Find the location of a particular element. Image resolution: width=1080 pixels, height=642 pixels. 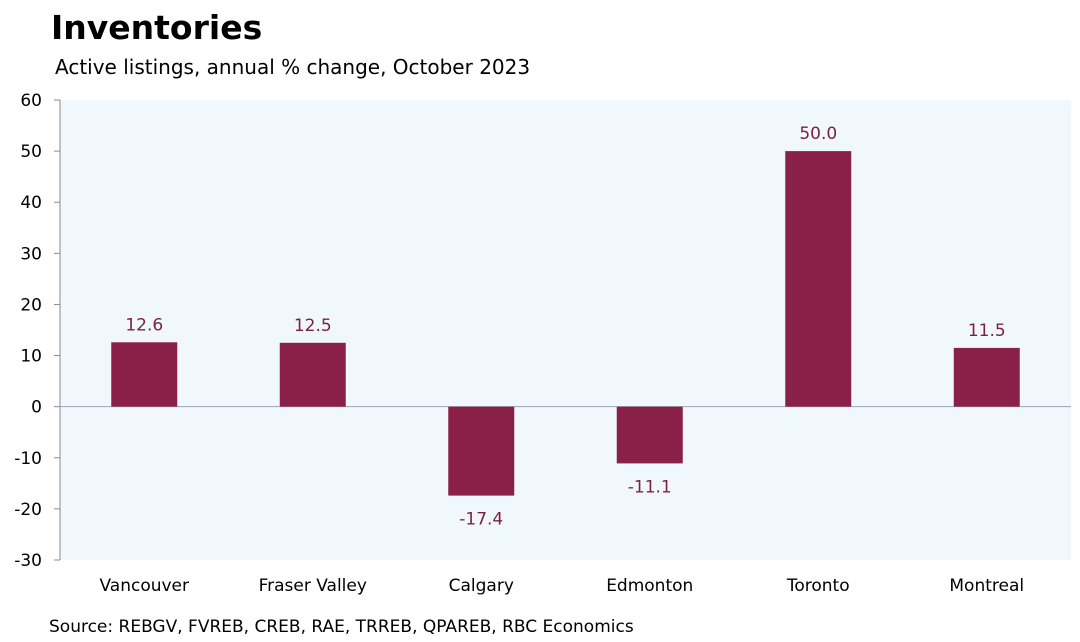

y-tick-label: 10 is located at coordinates (31, 357).